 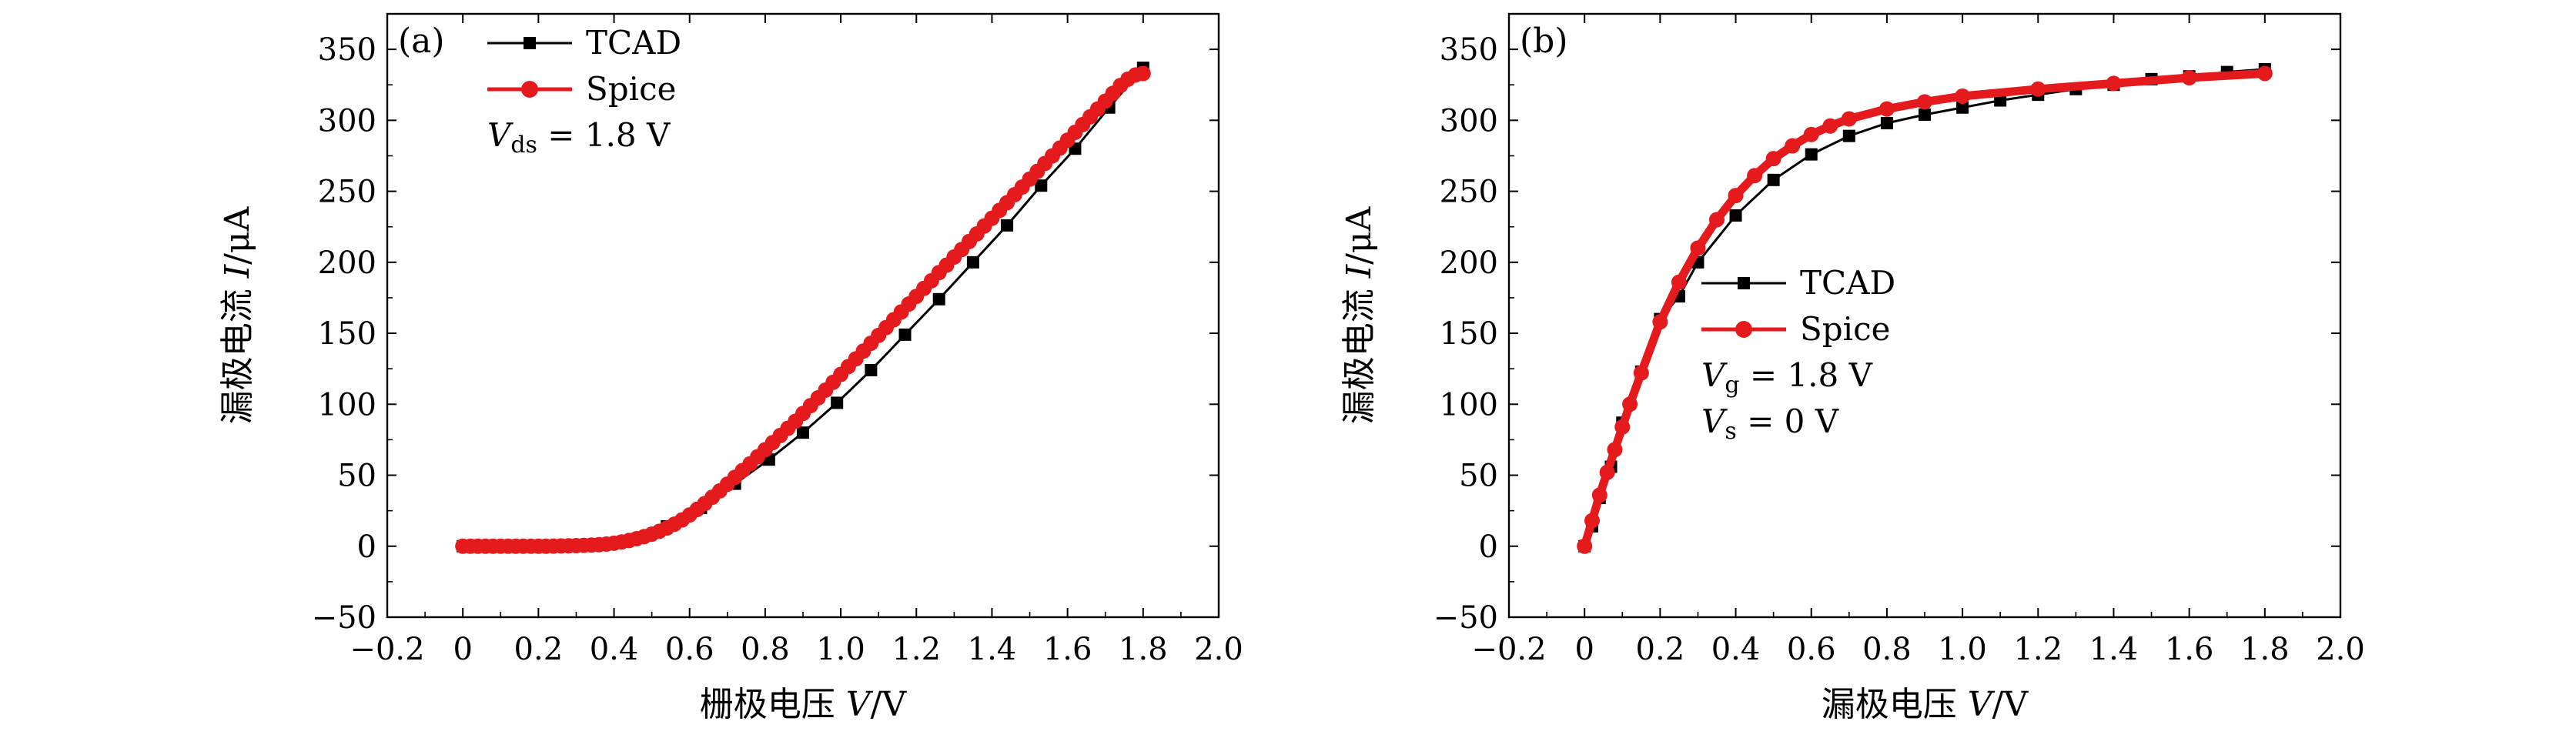 What do you see at coordinates (1584, 649) in the screenshot?
I see `panel-b-xtick-label: 0` at bounding box center [1584, 649].